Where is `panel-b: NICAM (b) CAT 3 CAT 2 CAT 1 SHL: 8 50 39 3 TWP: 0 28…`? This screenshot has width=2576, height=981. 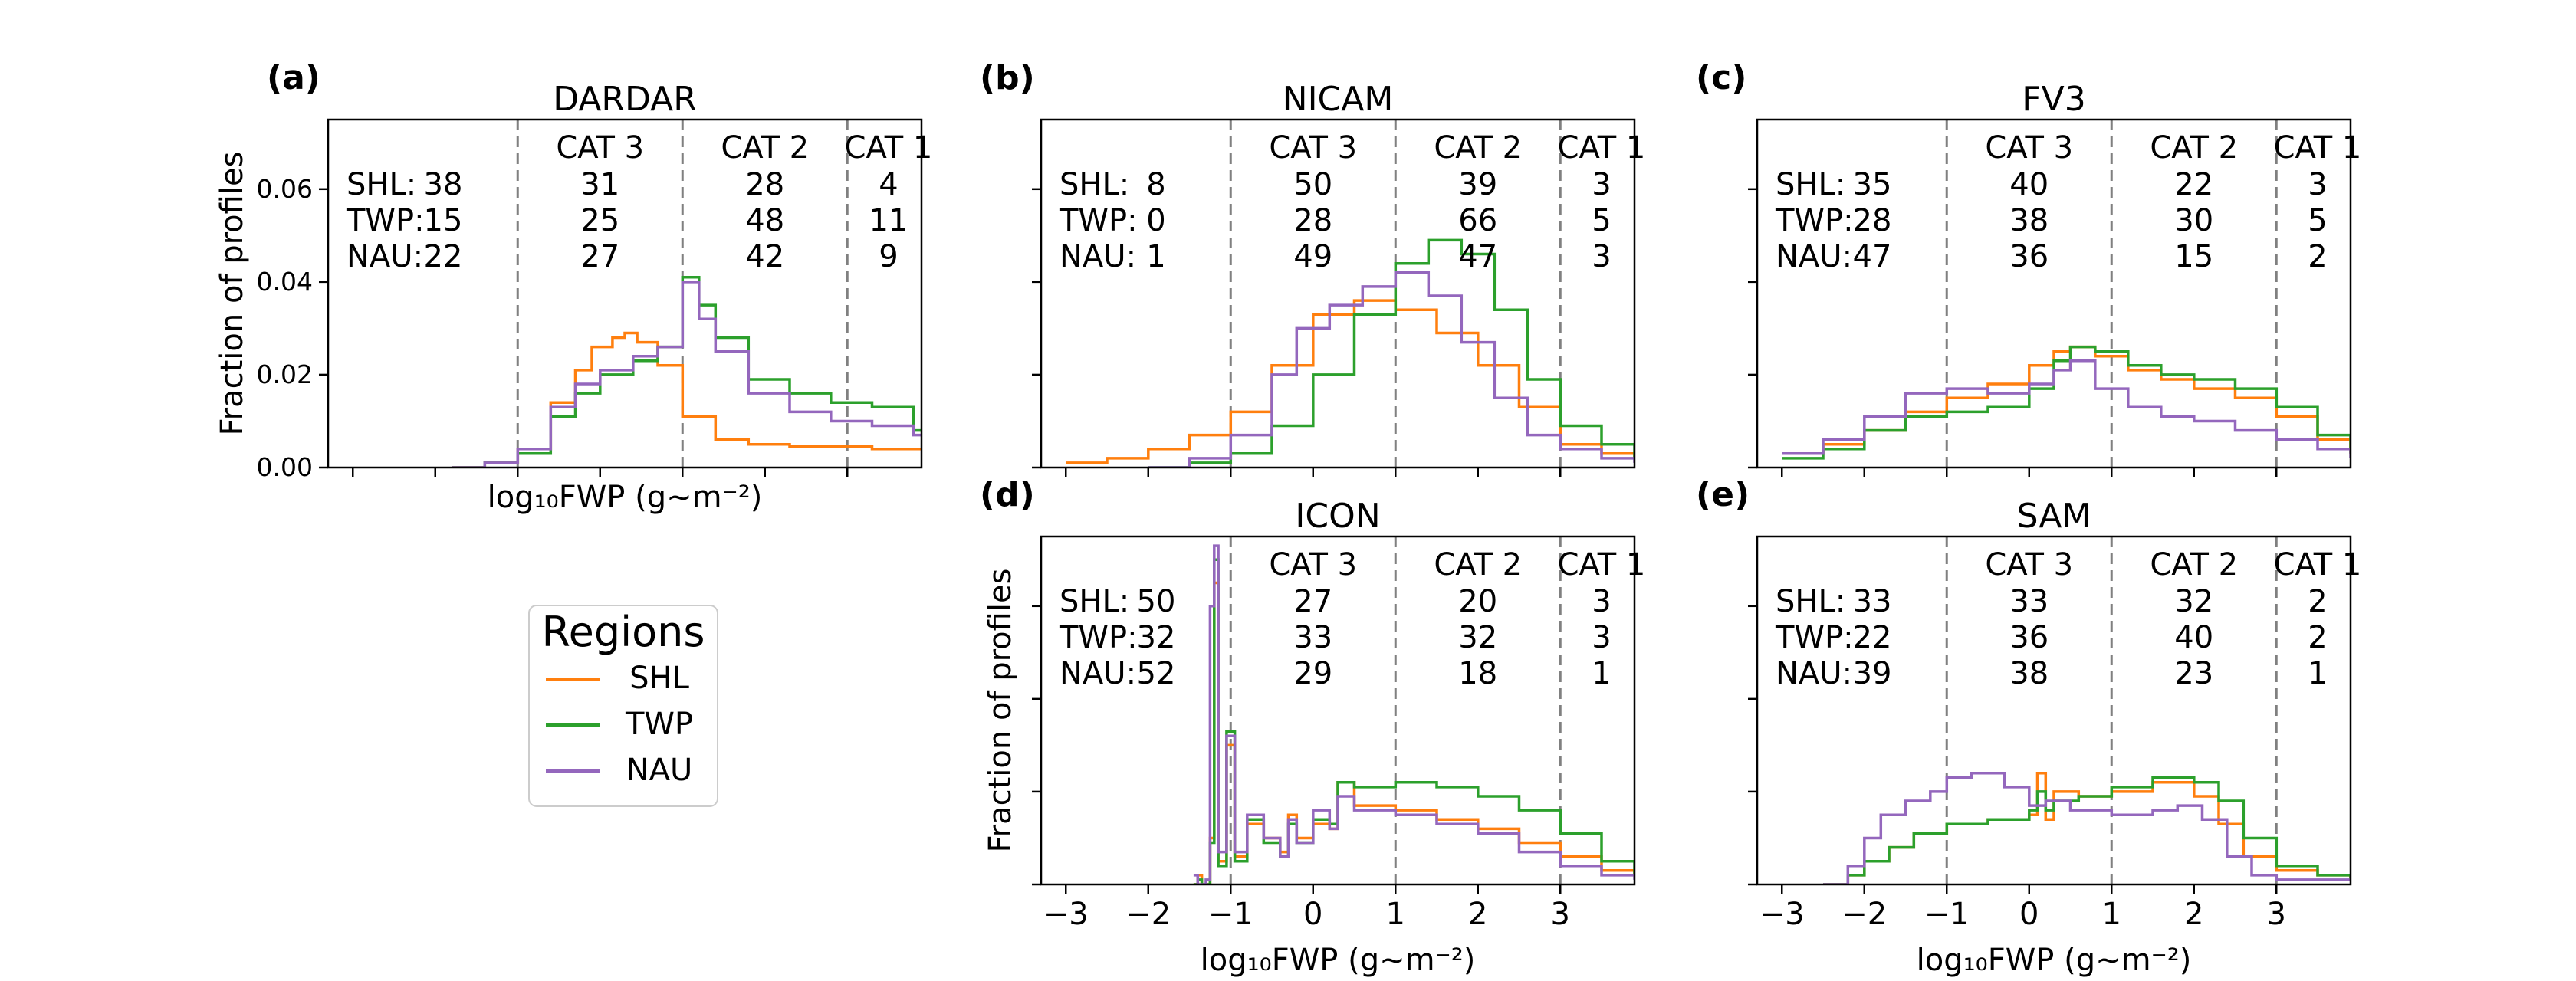
panel-b: NICAM (b) CAT 3 CAT 2 CAT 1 SHL: 8 50 39 3 TWP: 0 28… is located at coordinates (1313, 267).